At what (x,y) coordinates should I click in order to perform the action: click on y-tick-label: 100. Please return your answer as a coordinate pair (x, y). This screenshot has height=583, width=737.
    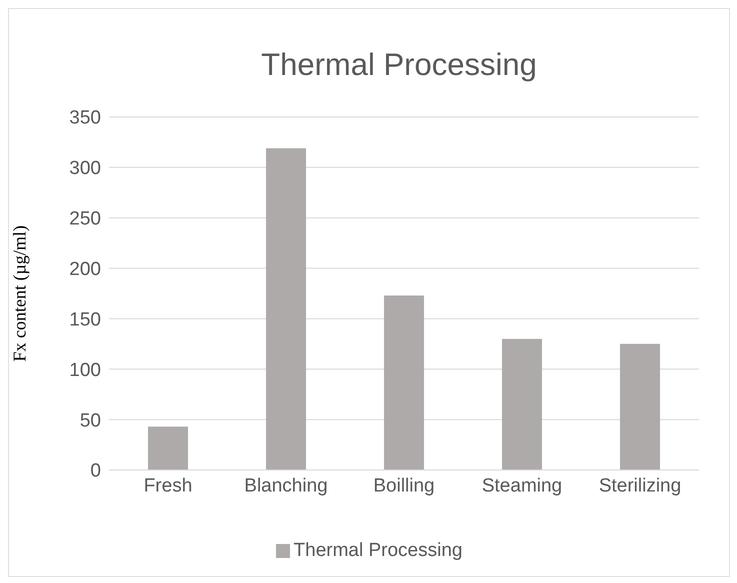
    Looking at the image, I should click on (85, 370).